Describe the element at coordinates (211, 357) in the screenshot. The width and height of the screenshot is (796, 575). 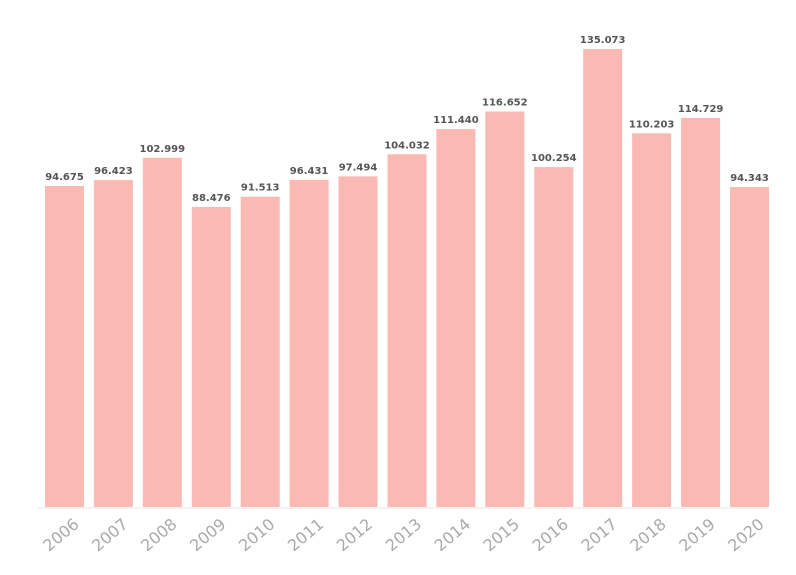
I see `bar-2009` at that location.